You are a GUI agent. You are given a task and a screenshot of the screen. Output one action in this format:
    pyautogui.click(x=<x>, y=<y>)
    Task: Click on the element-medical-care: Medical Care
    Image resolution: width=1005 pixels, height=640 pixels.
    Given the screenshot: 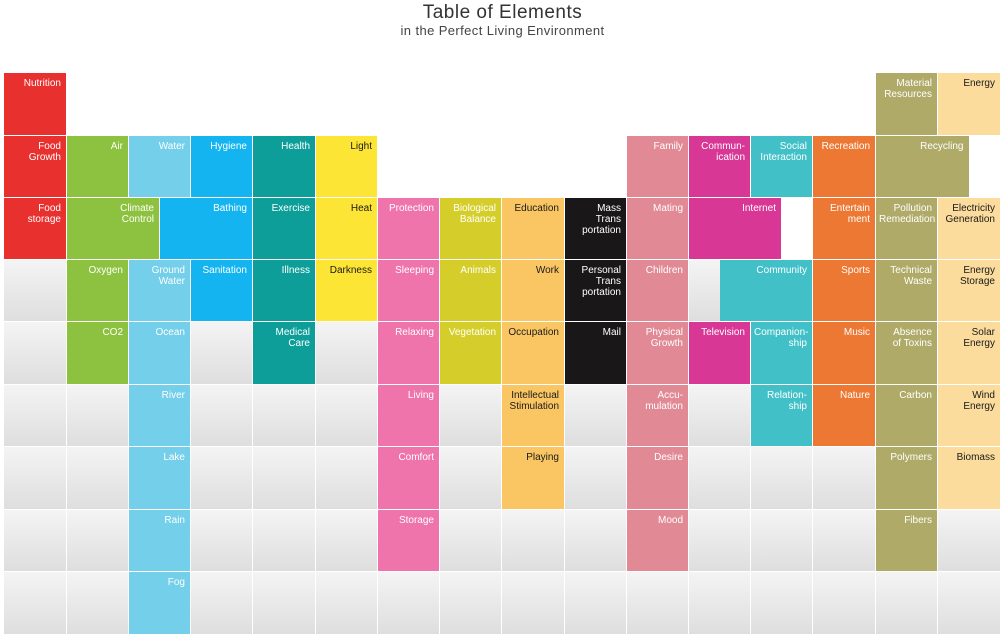 What is the action you would take?
    pyautogui.click(x=284, y=353)
    